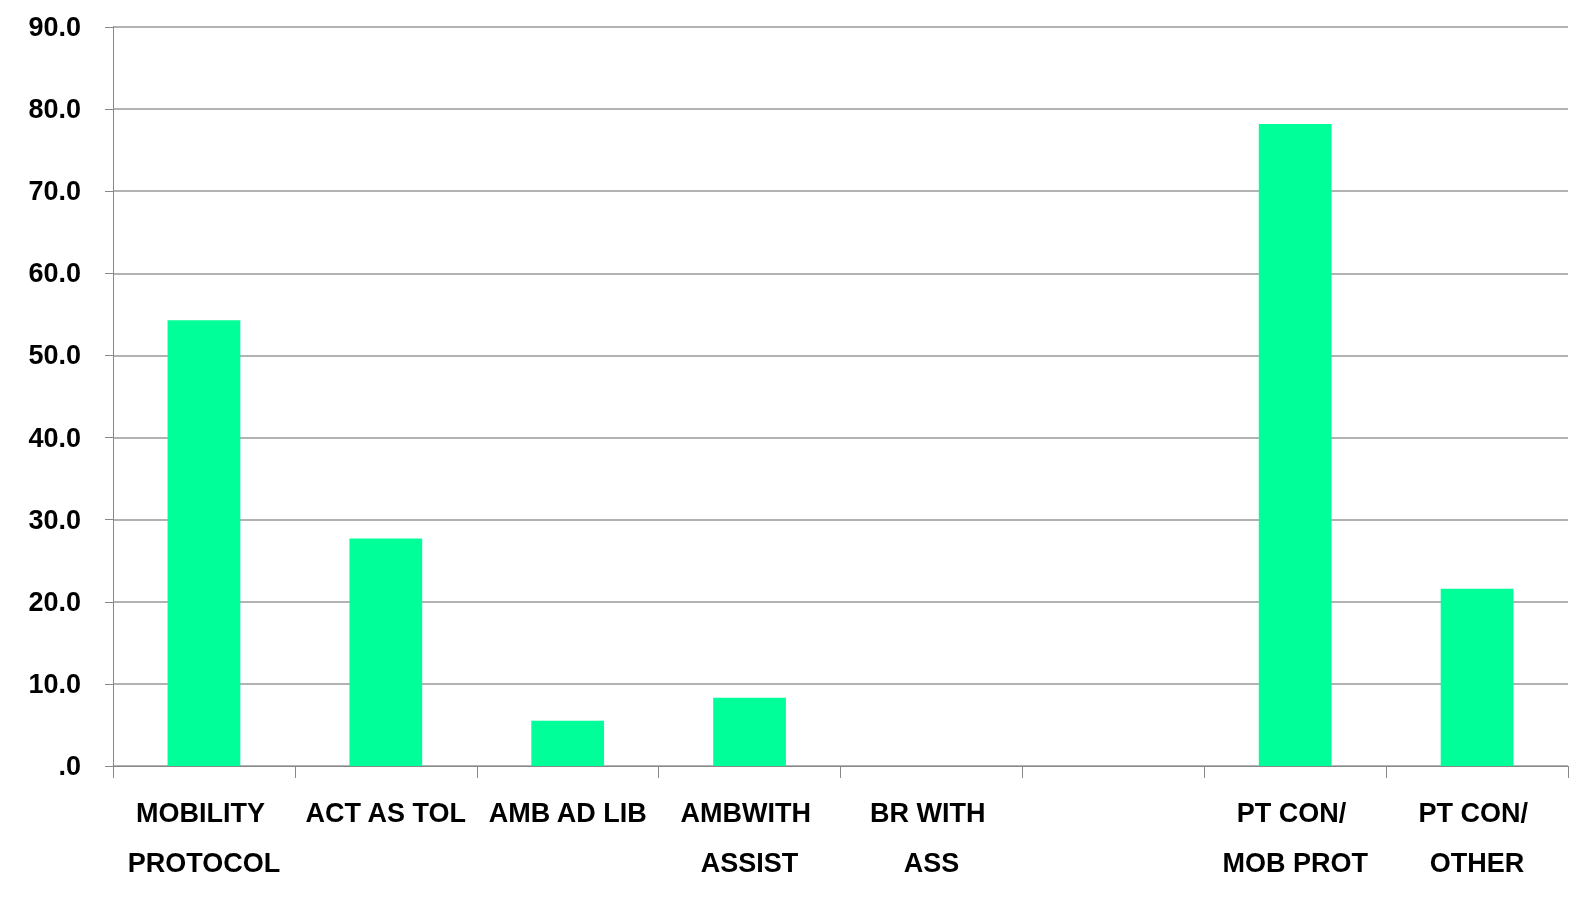  I want to click on x-tick-label: PT CON/ OTHER, so click(1477, 838).